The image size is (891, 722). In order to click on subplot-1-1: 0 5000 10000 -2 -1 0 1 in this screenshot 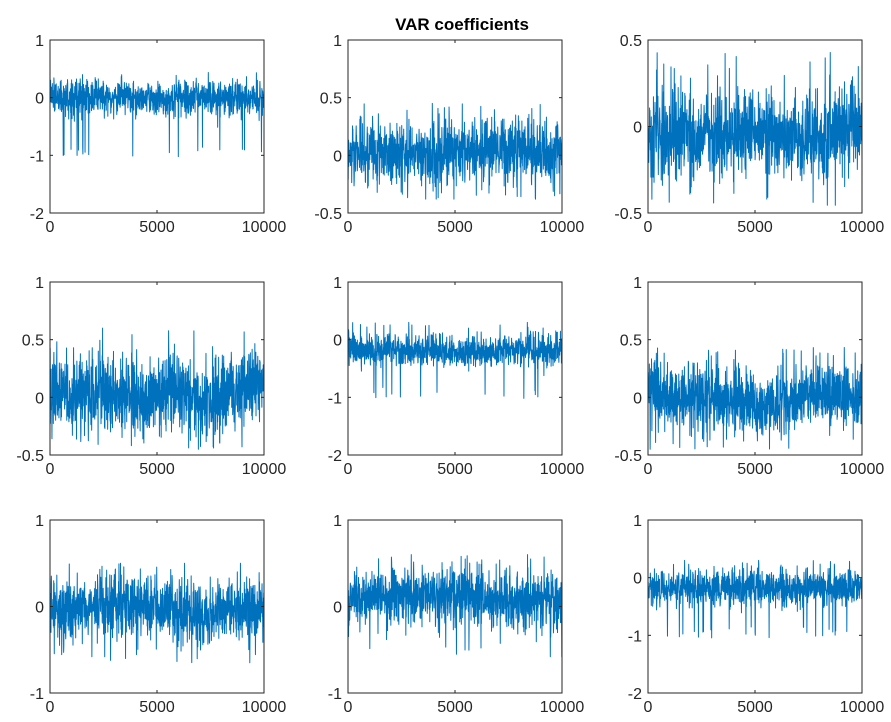, I will do `click(158, 134)`.